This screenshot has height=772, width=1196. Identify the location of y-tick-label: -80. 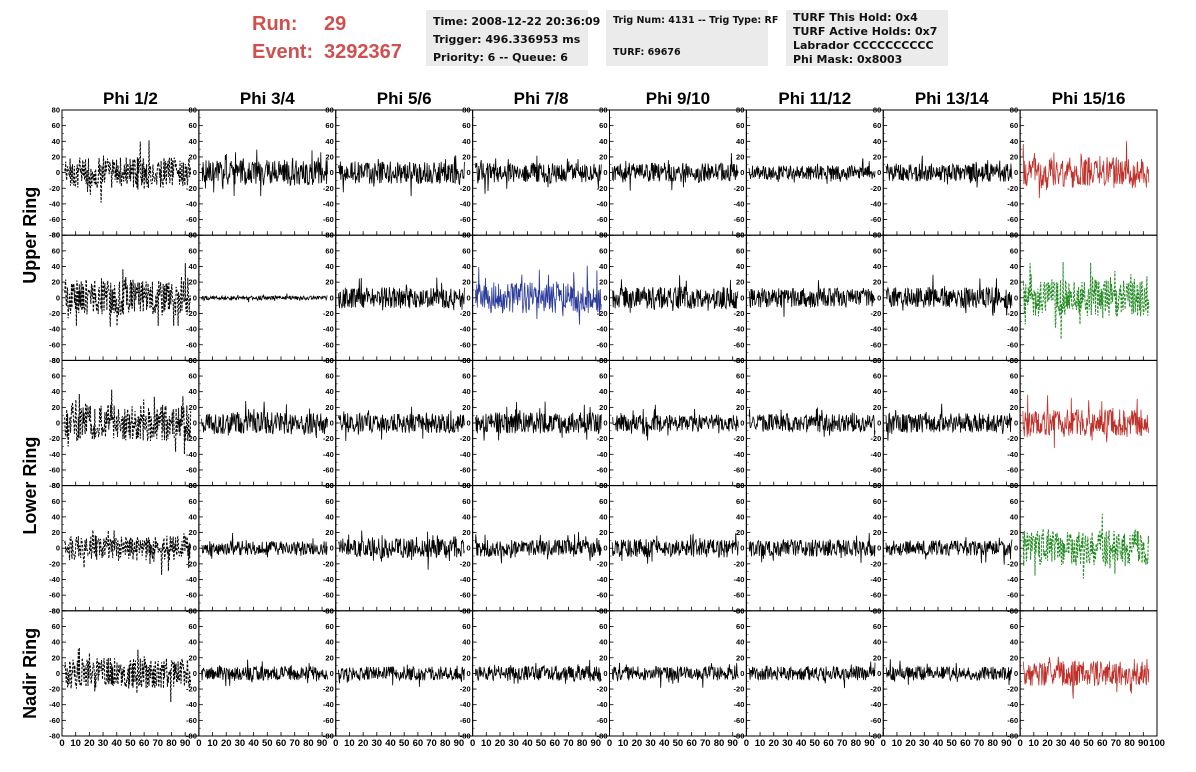
(54, 485).